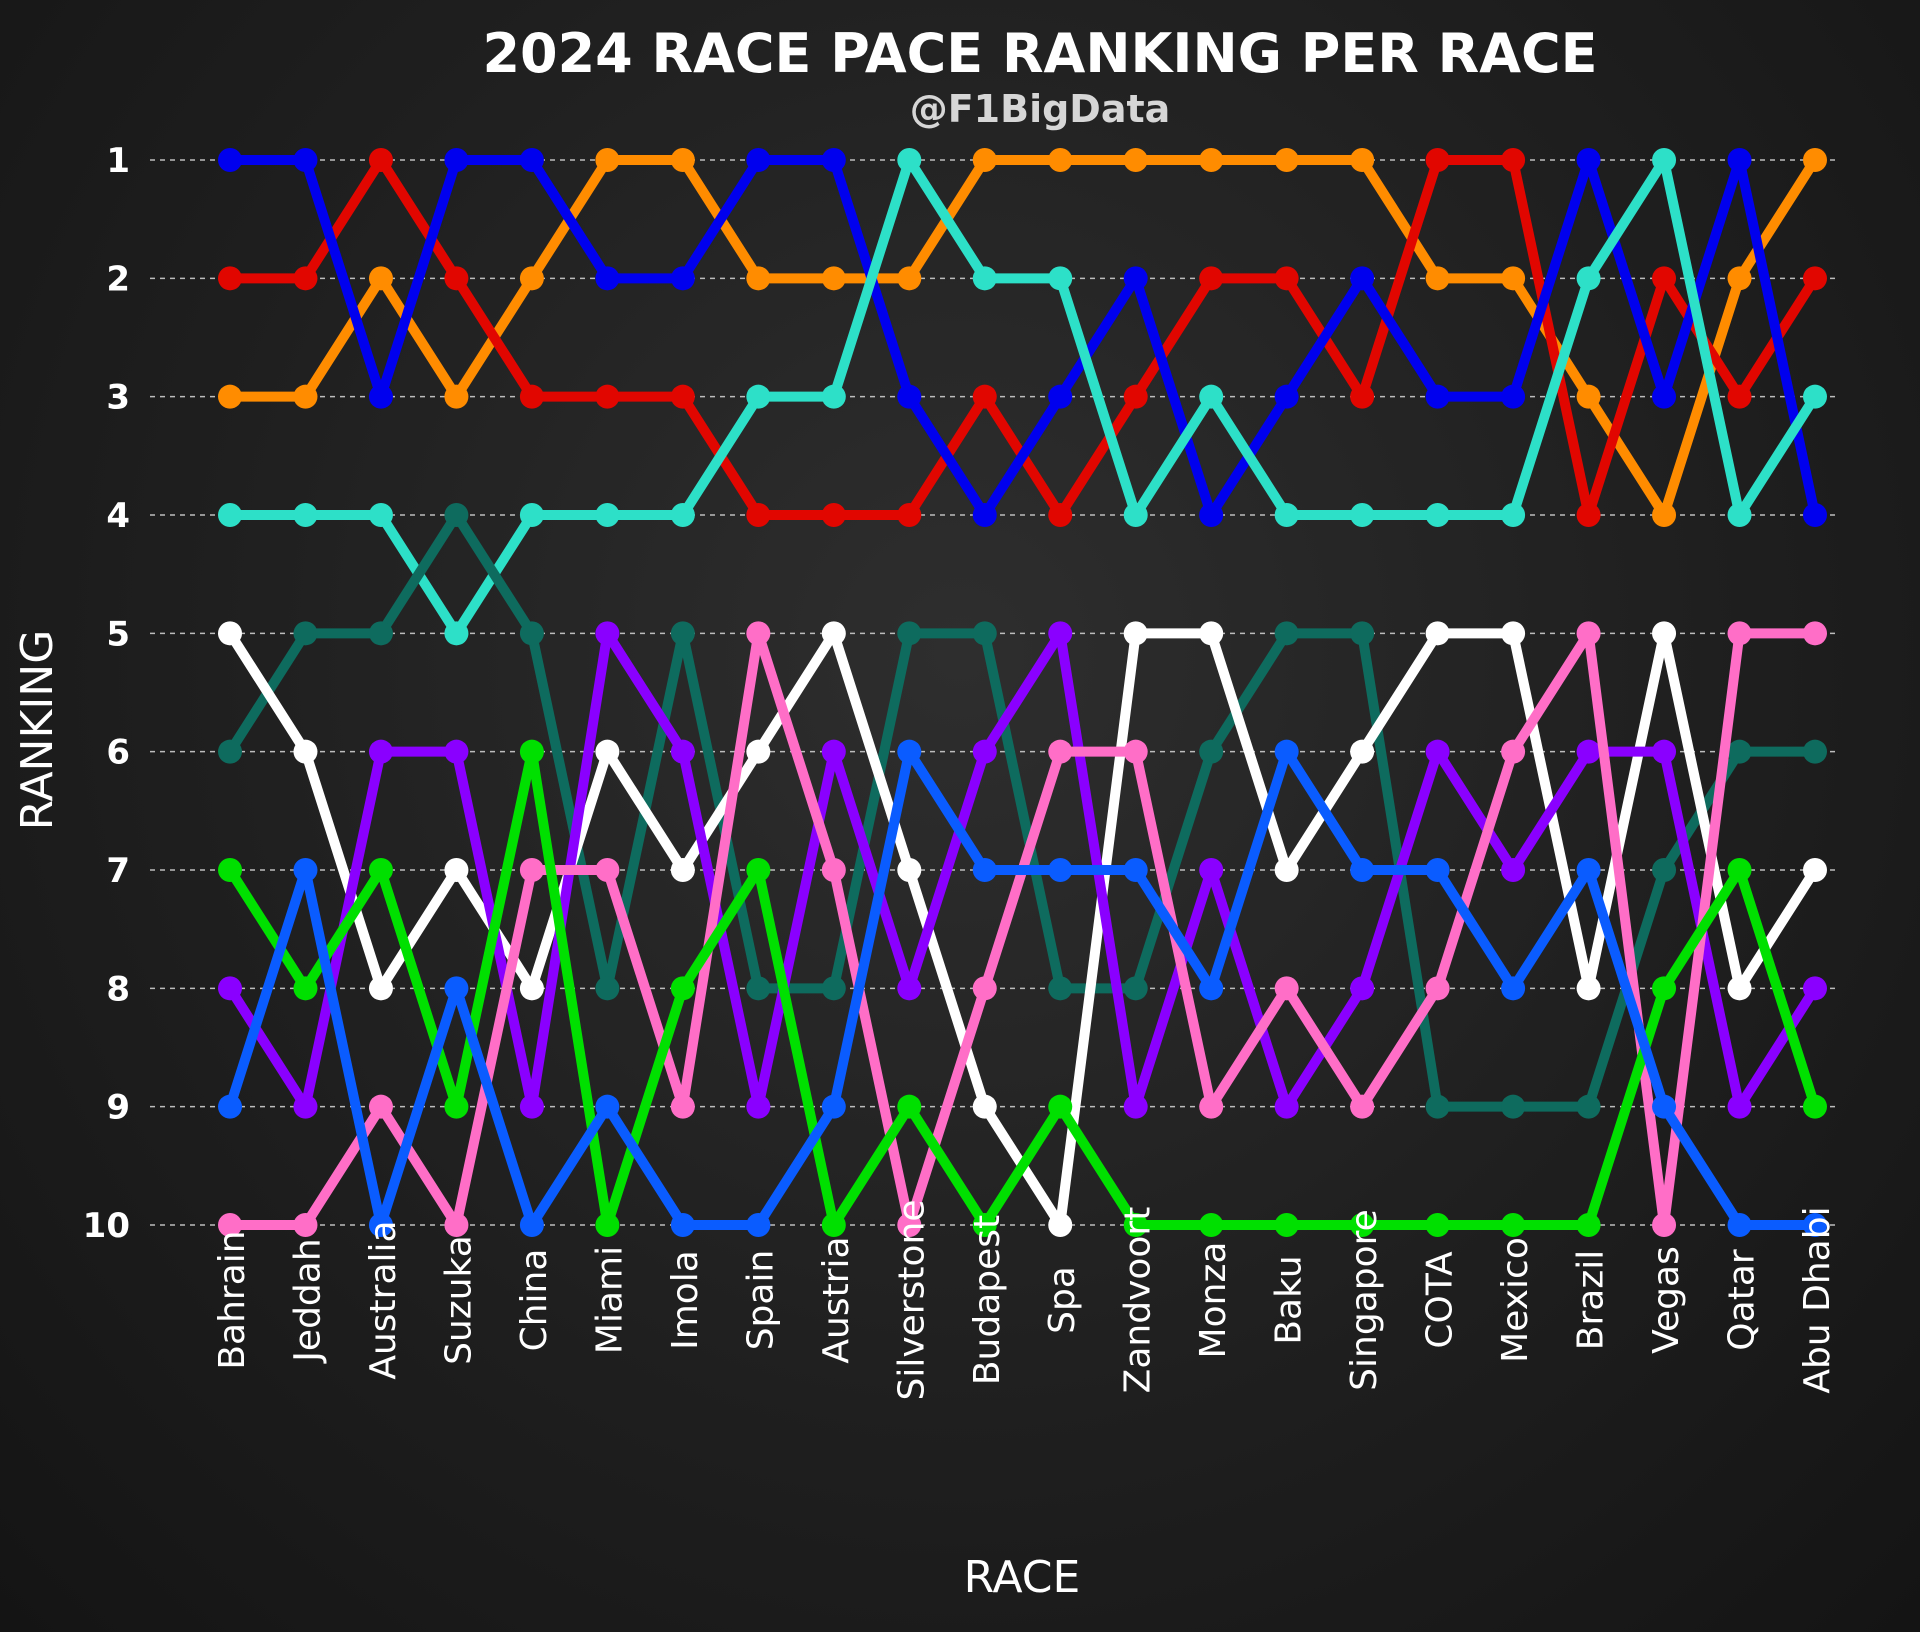 This screenshot has height=1632, width=1920. What do you see at coordinates (118, 516) in the screenshot?
I see `y-tick-label: 4` at bounding box center [118, 516].